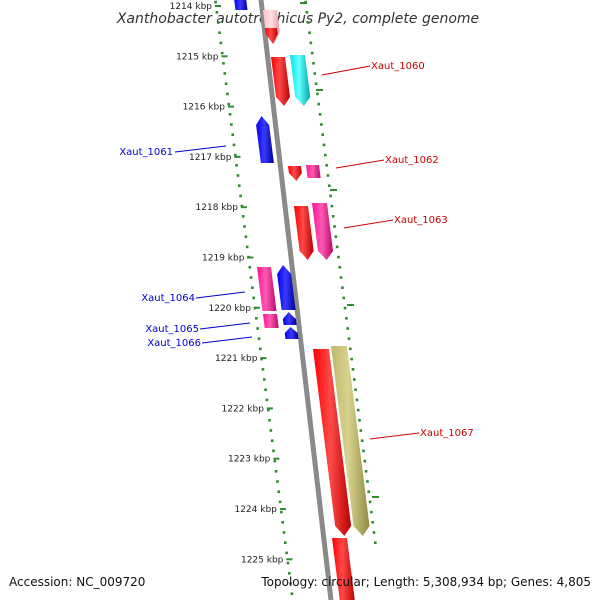 The image size is (600, 600). What do you see at coordinates (368, 224) in the screenshot?
I see `leader-line-g1063` at bounding box center [368, 224].